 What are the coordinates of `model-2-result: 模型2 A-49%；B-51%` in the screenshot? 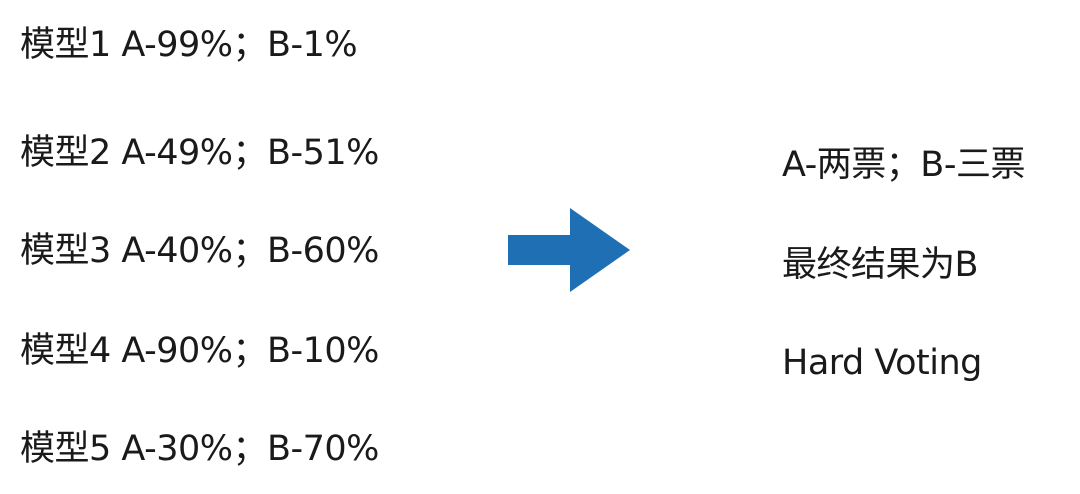 It's located at (199, 153).